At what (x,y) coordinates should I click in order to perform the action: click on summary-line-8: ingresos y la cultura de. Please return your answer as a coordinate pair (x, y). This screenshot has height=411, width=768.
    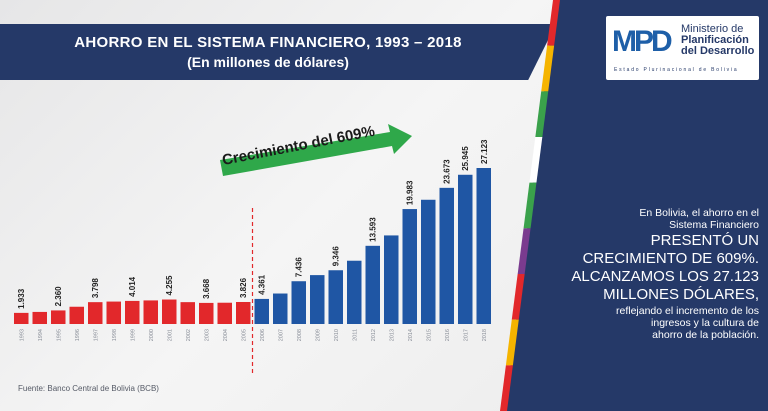
    Looking at the image, I should click on (705, 323).